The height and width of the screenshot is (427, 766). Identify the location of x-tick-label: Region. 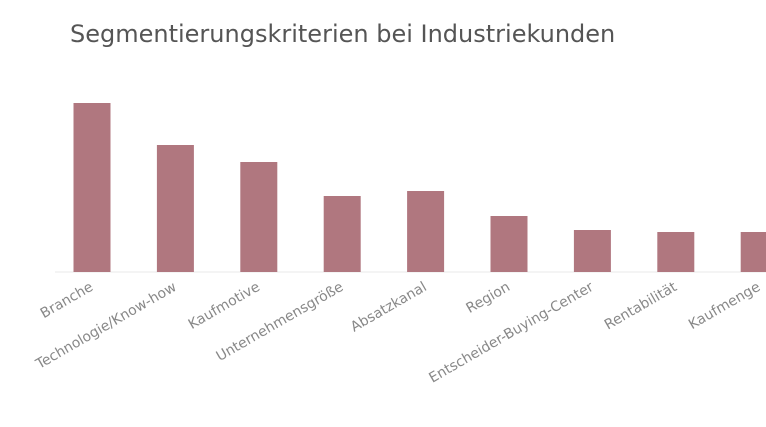
(488, 298).